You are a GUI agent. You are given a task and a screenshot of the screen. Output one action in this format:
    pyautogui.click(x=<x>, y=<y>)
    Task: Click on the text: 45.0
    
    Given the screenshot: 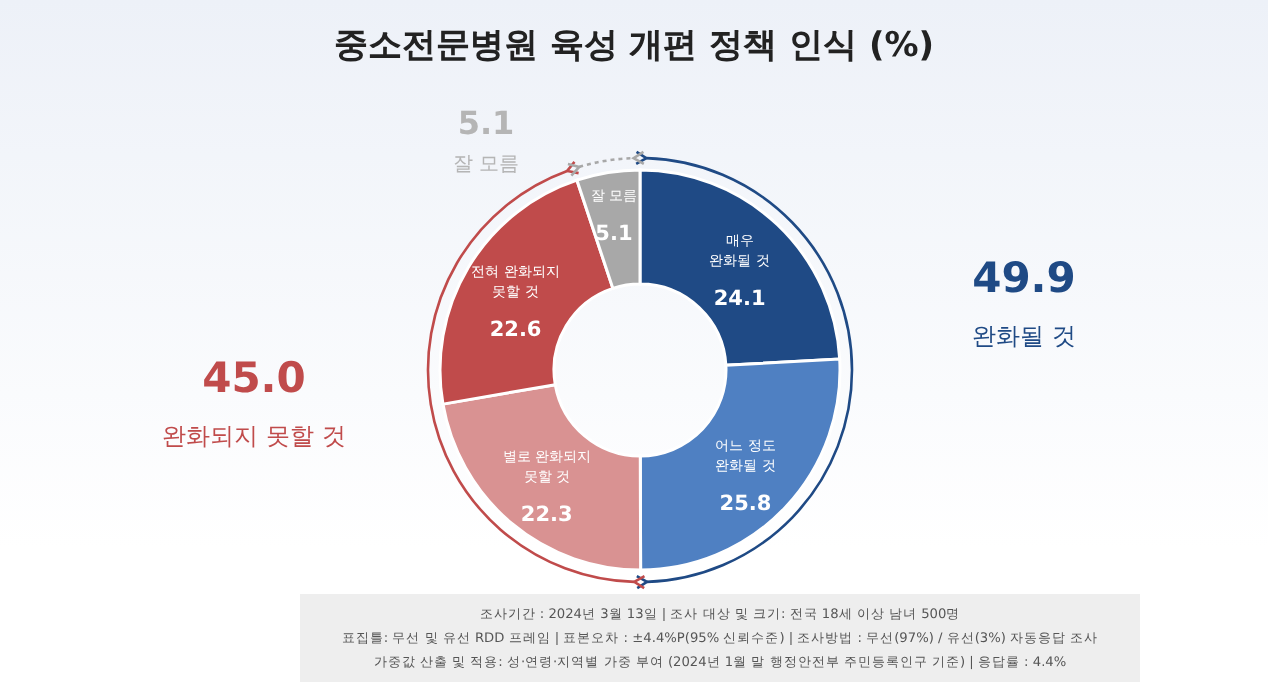 What is the action you would take?
    pyautogui.click(x=254, y=378)
    